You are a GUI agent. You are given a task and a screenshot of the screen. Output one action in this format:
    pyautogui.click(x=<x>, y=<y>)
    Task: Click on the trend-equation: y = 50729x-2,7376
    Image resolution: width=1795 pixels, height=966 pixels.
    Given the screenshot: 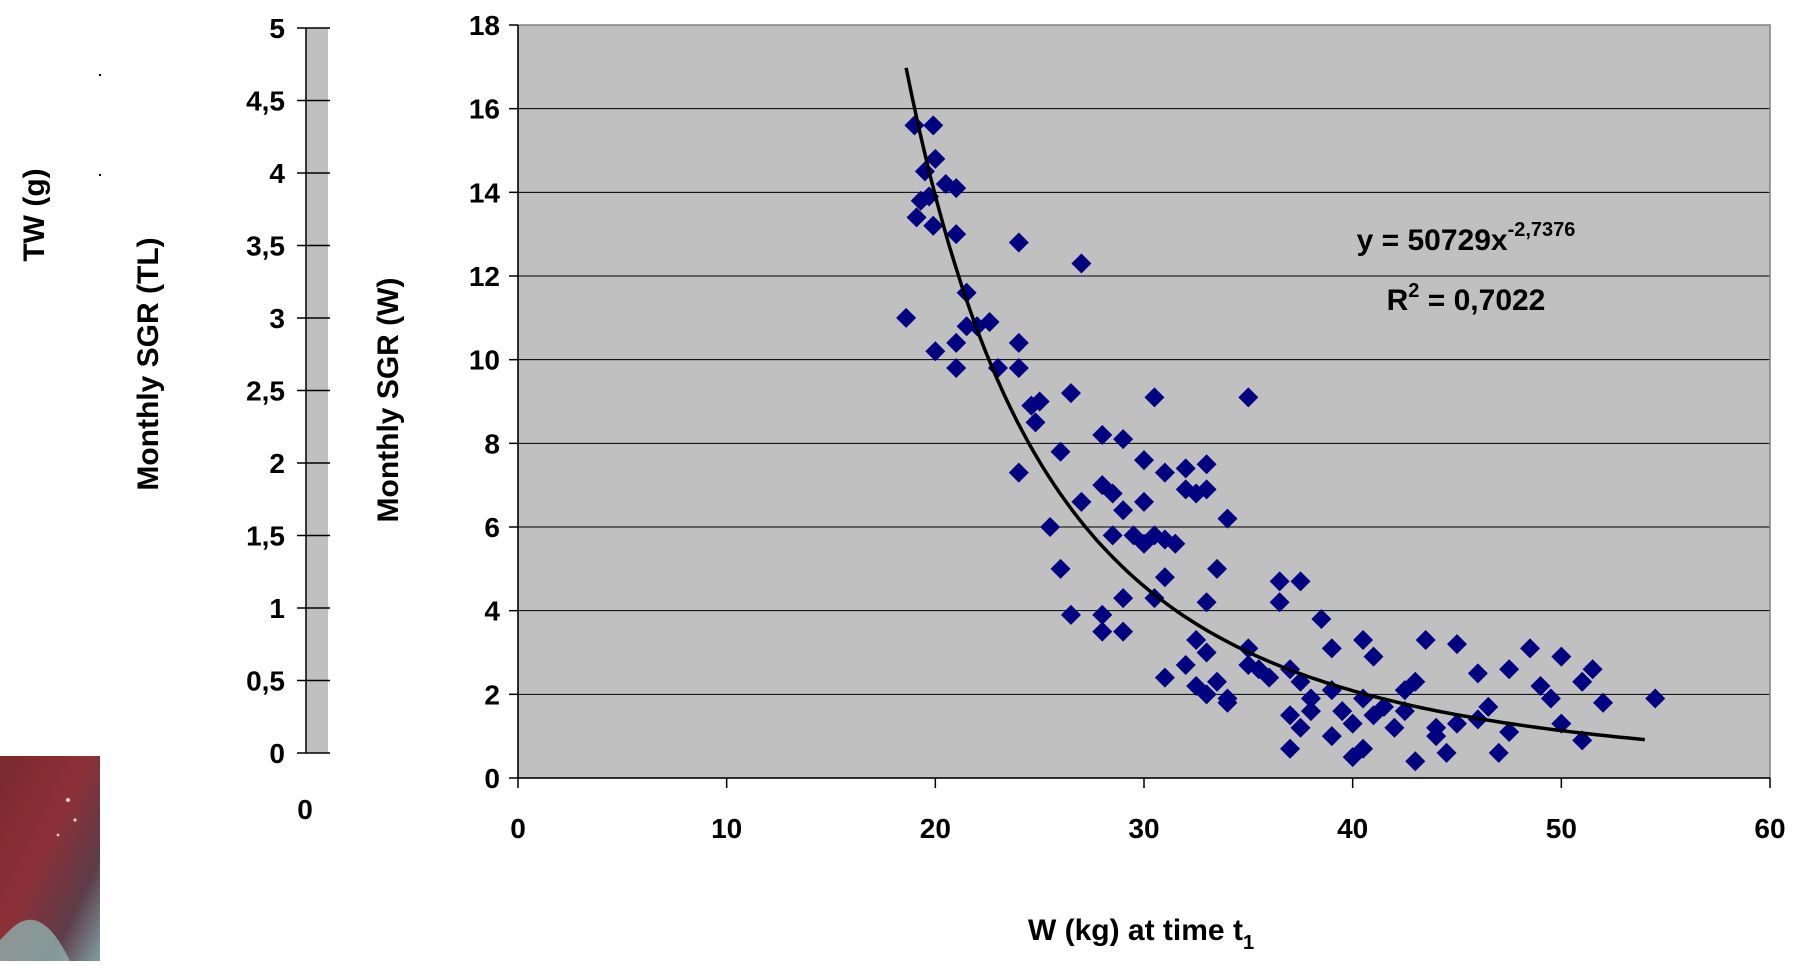 What is the action you would take?
    pyautogui.click(x=1466, y=238)
    